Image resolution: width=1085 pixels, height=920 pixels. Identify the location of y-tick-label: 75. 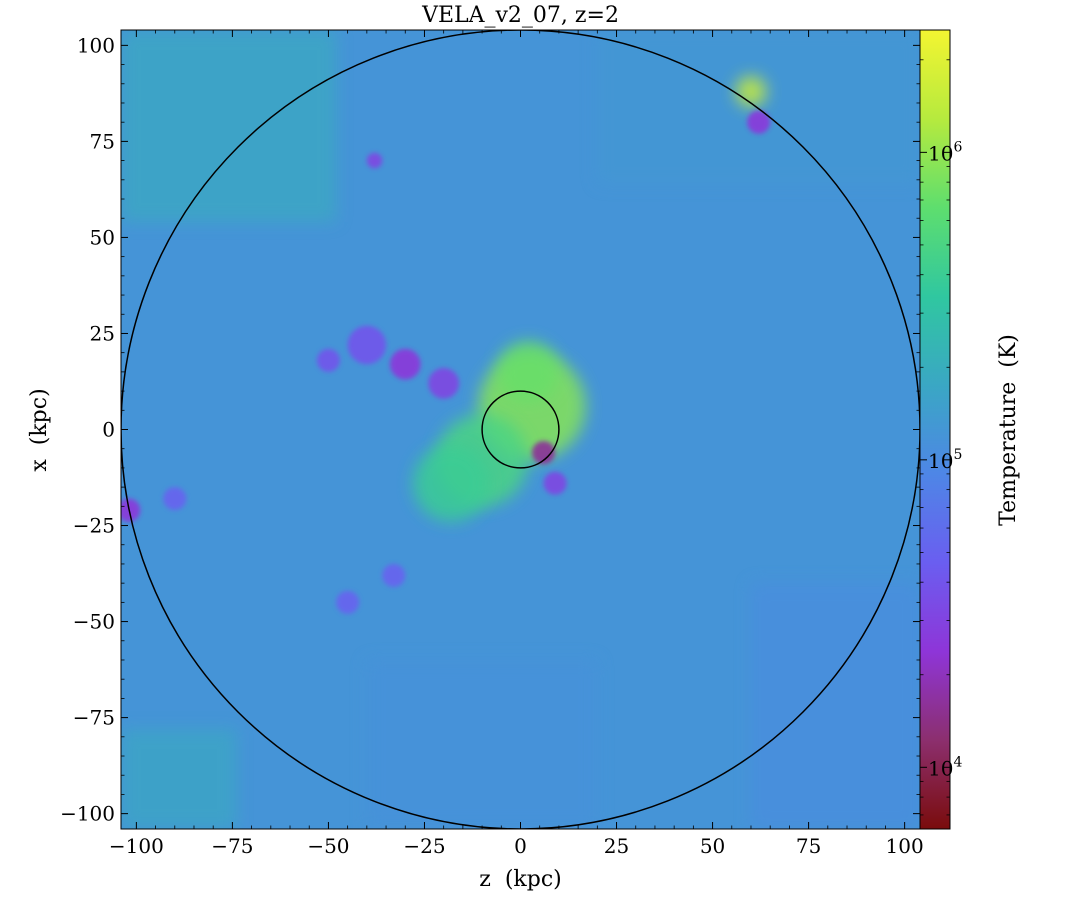
(102, 141).